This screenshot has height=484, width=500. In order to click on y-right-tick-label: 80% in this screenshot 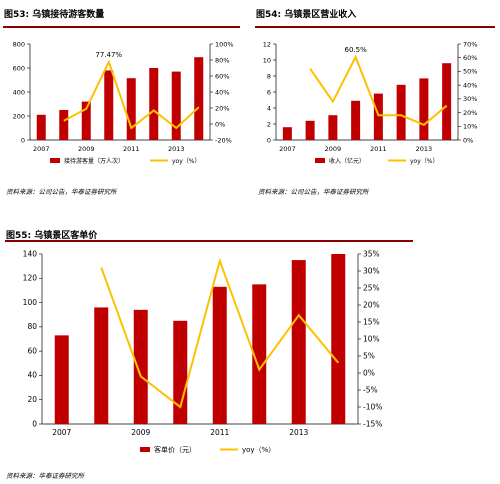, I will do `click(222, 60)`.